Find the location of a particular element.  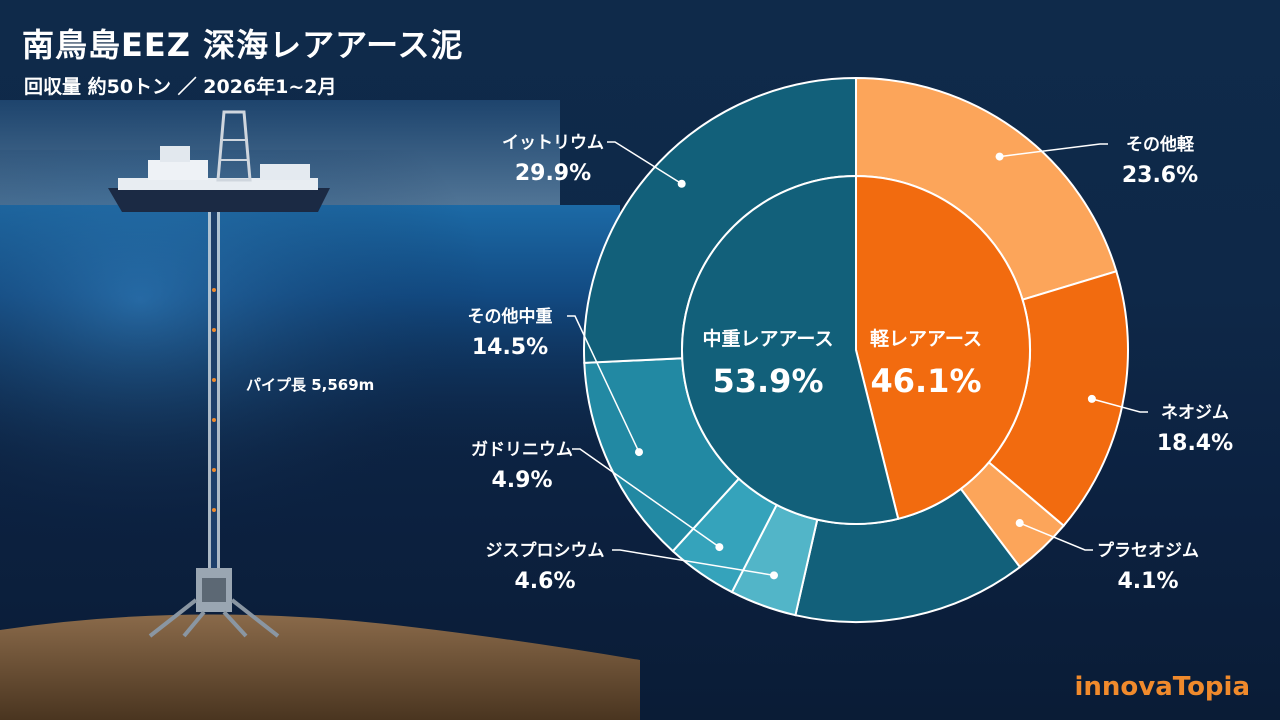

outer-value-6: 14.5% is located at coordinates (510, 347).